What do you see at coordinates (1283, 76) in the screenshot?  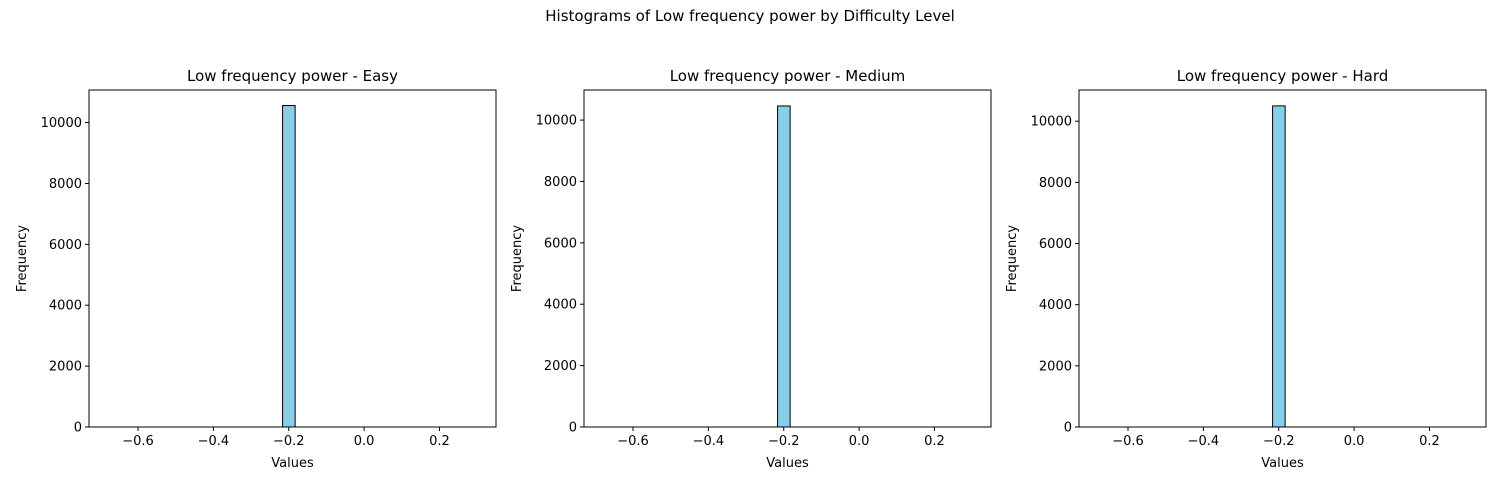 I see `panel-title: Low frequency power - Hard` at bounding box center [1283, 76].